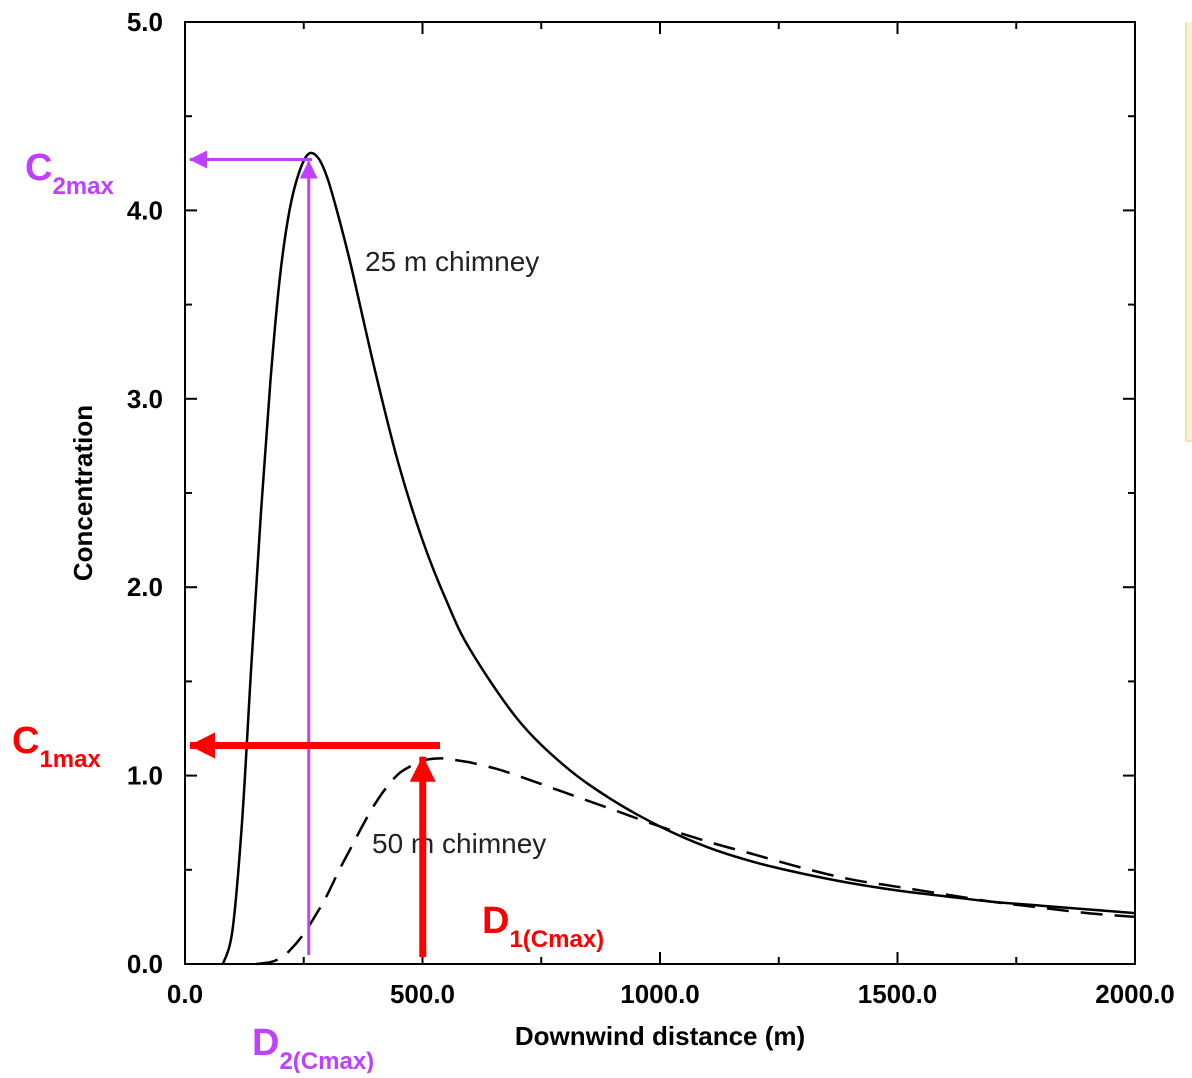 This screenshot has height=1078, width=1192. I want to click on y-tick-label: 5.0, so click(145, 22).